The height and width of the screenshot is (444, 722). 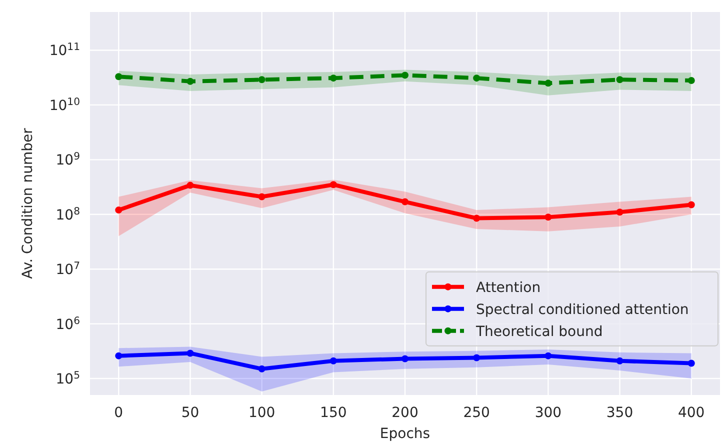 I want to click on legend-label: Theoretical bound, so click(x=539, y=332).